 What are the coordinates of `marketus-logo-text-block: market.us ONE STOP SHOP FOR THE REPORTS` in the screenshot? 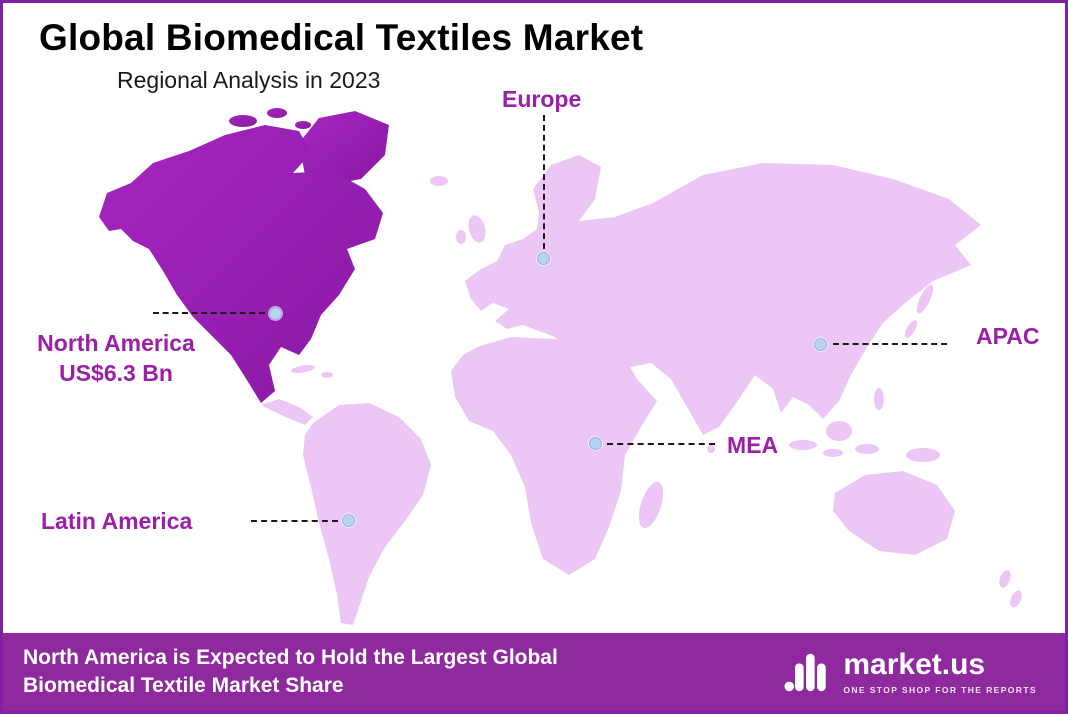 It's located at (940, 671).